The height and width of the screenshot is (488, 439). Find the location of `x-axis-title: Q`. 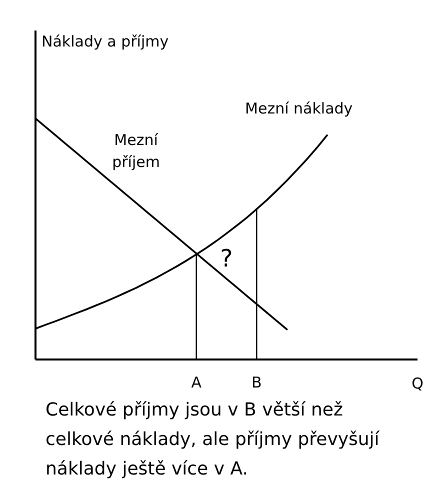

x-axis-title: Q is located at coordinates (418, 383).